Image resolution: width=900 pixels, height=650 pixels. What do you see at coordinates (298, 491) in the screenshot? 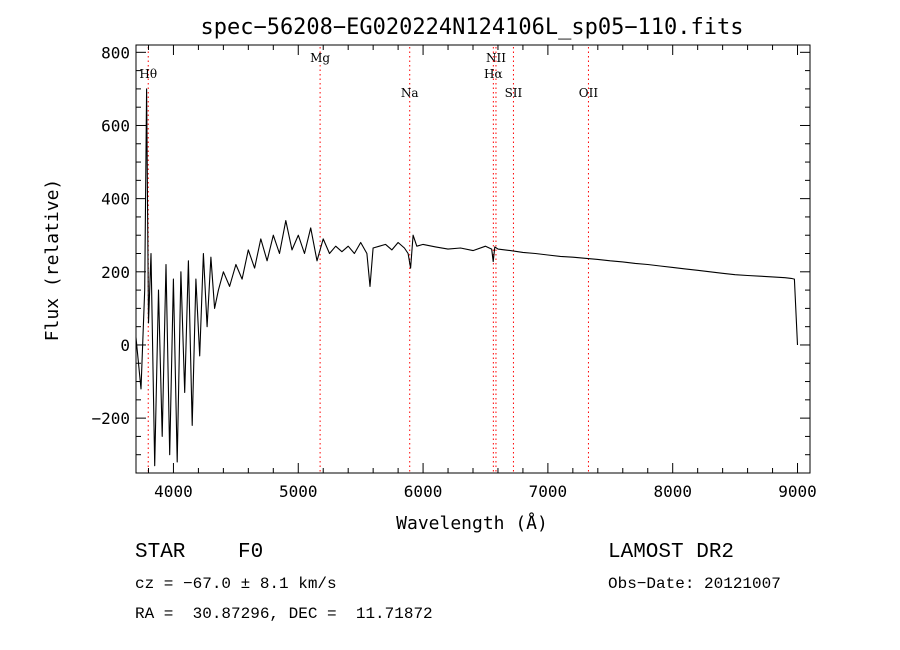
I see `x-tick-label: 5000` at bounding box center [298, 491].